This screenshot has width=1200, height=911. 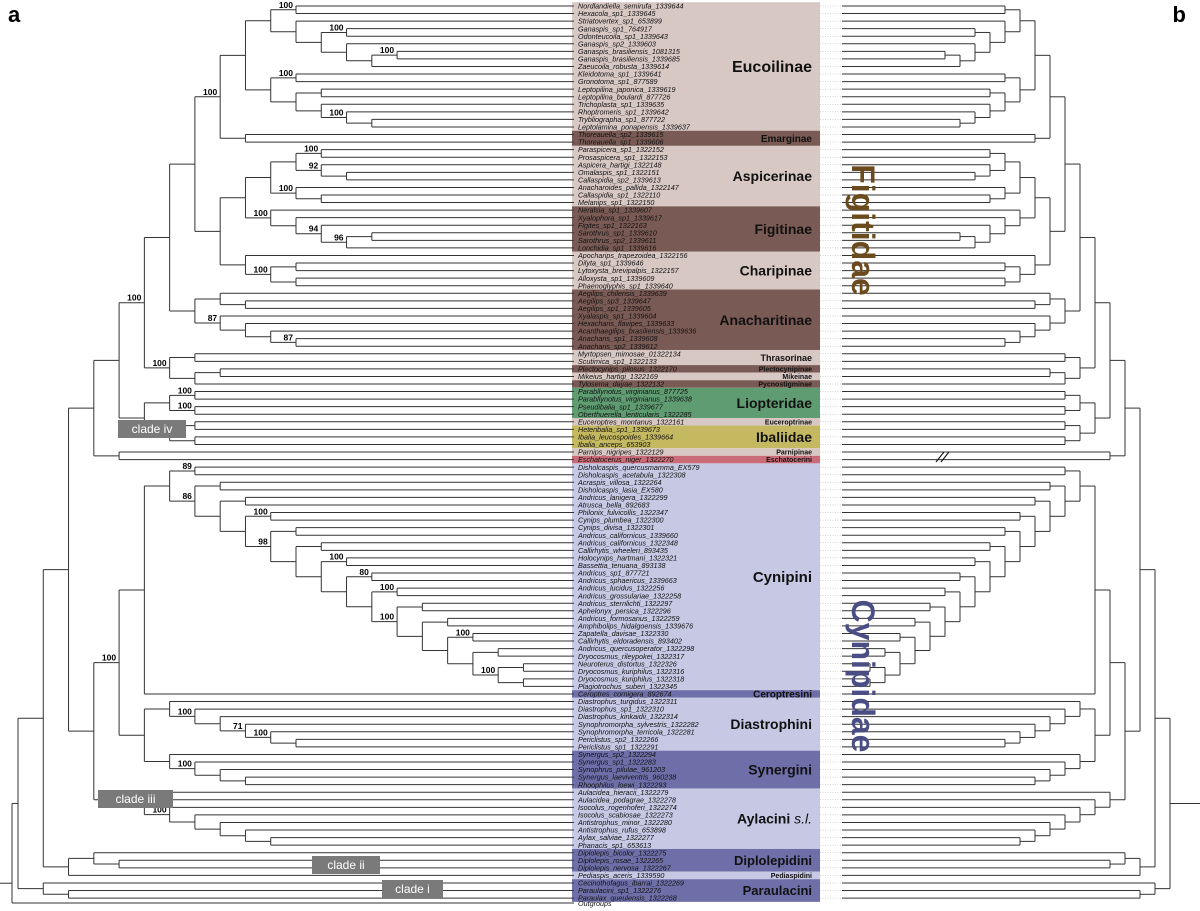 What do you see at coordinates (615, 28) in the screenshot?
I see `taxon-label: Ganaspis_sp1_764917` at bounding box center [615, 28].